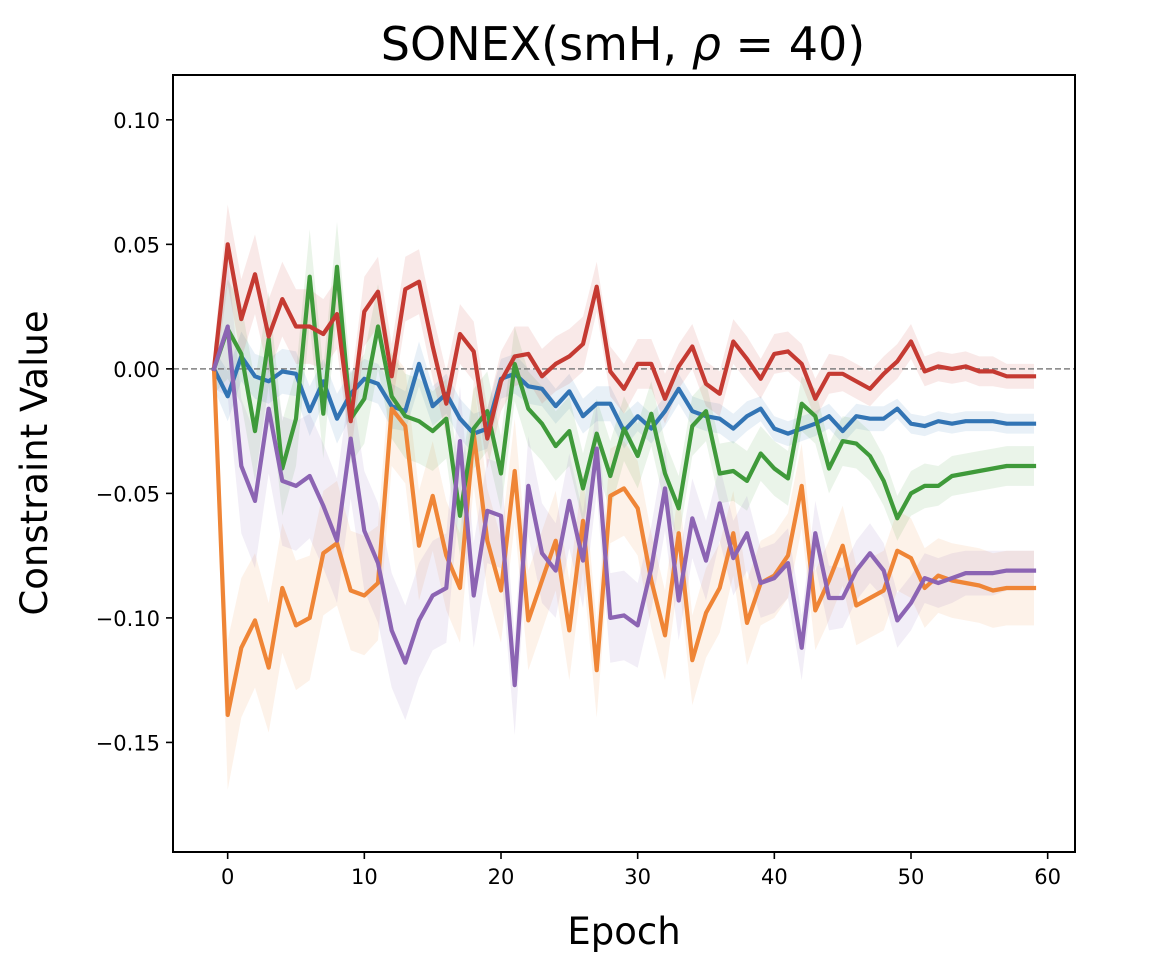 The height and width of the screenshot is (966, 1160). What do you see at coordinates (623, 931) in the screenshot?
I see `x-axis-label: Epoch` at bounding box center [623, 931].